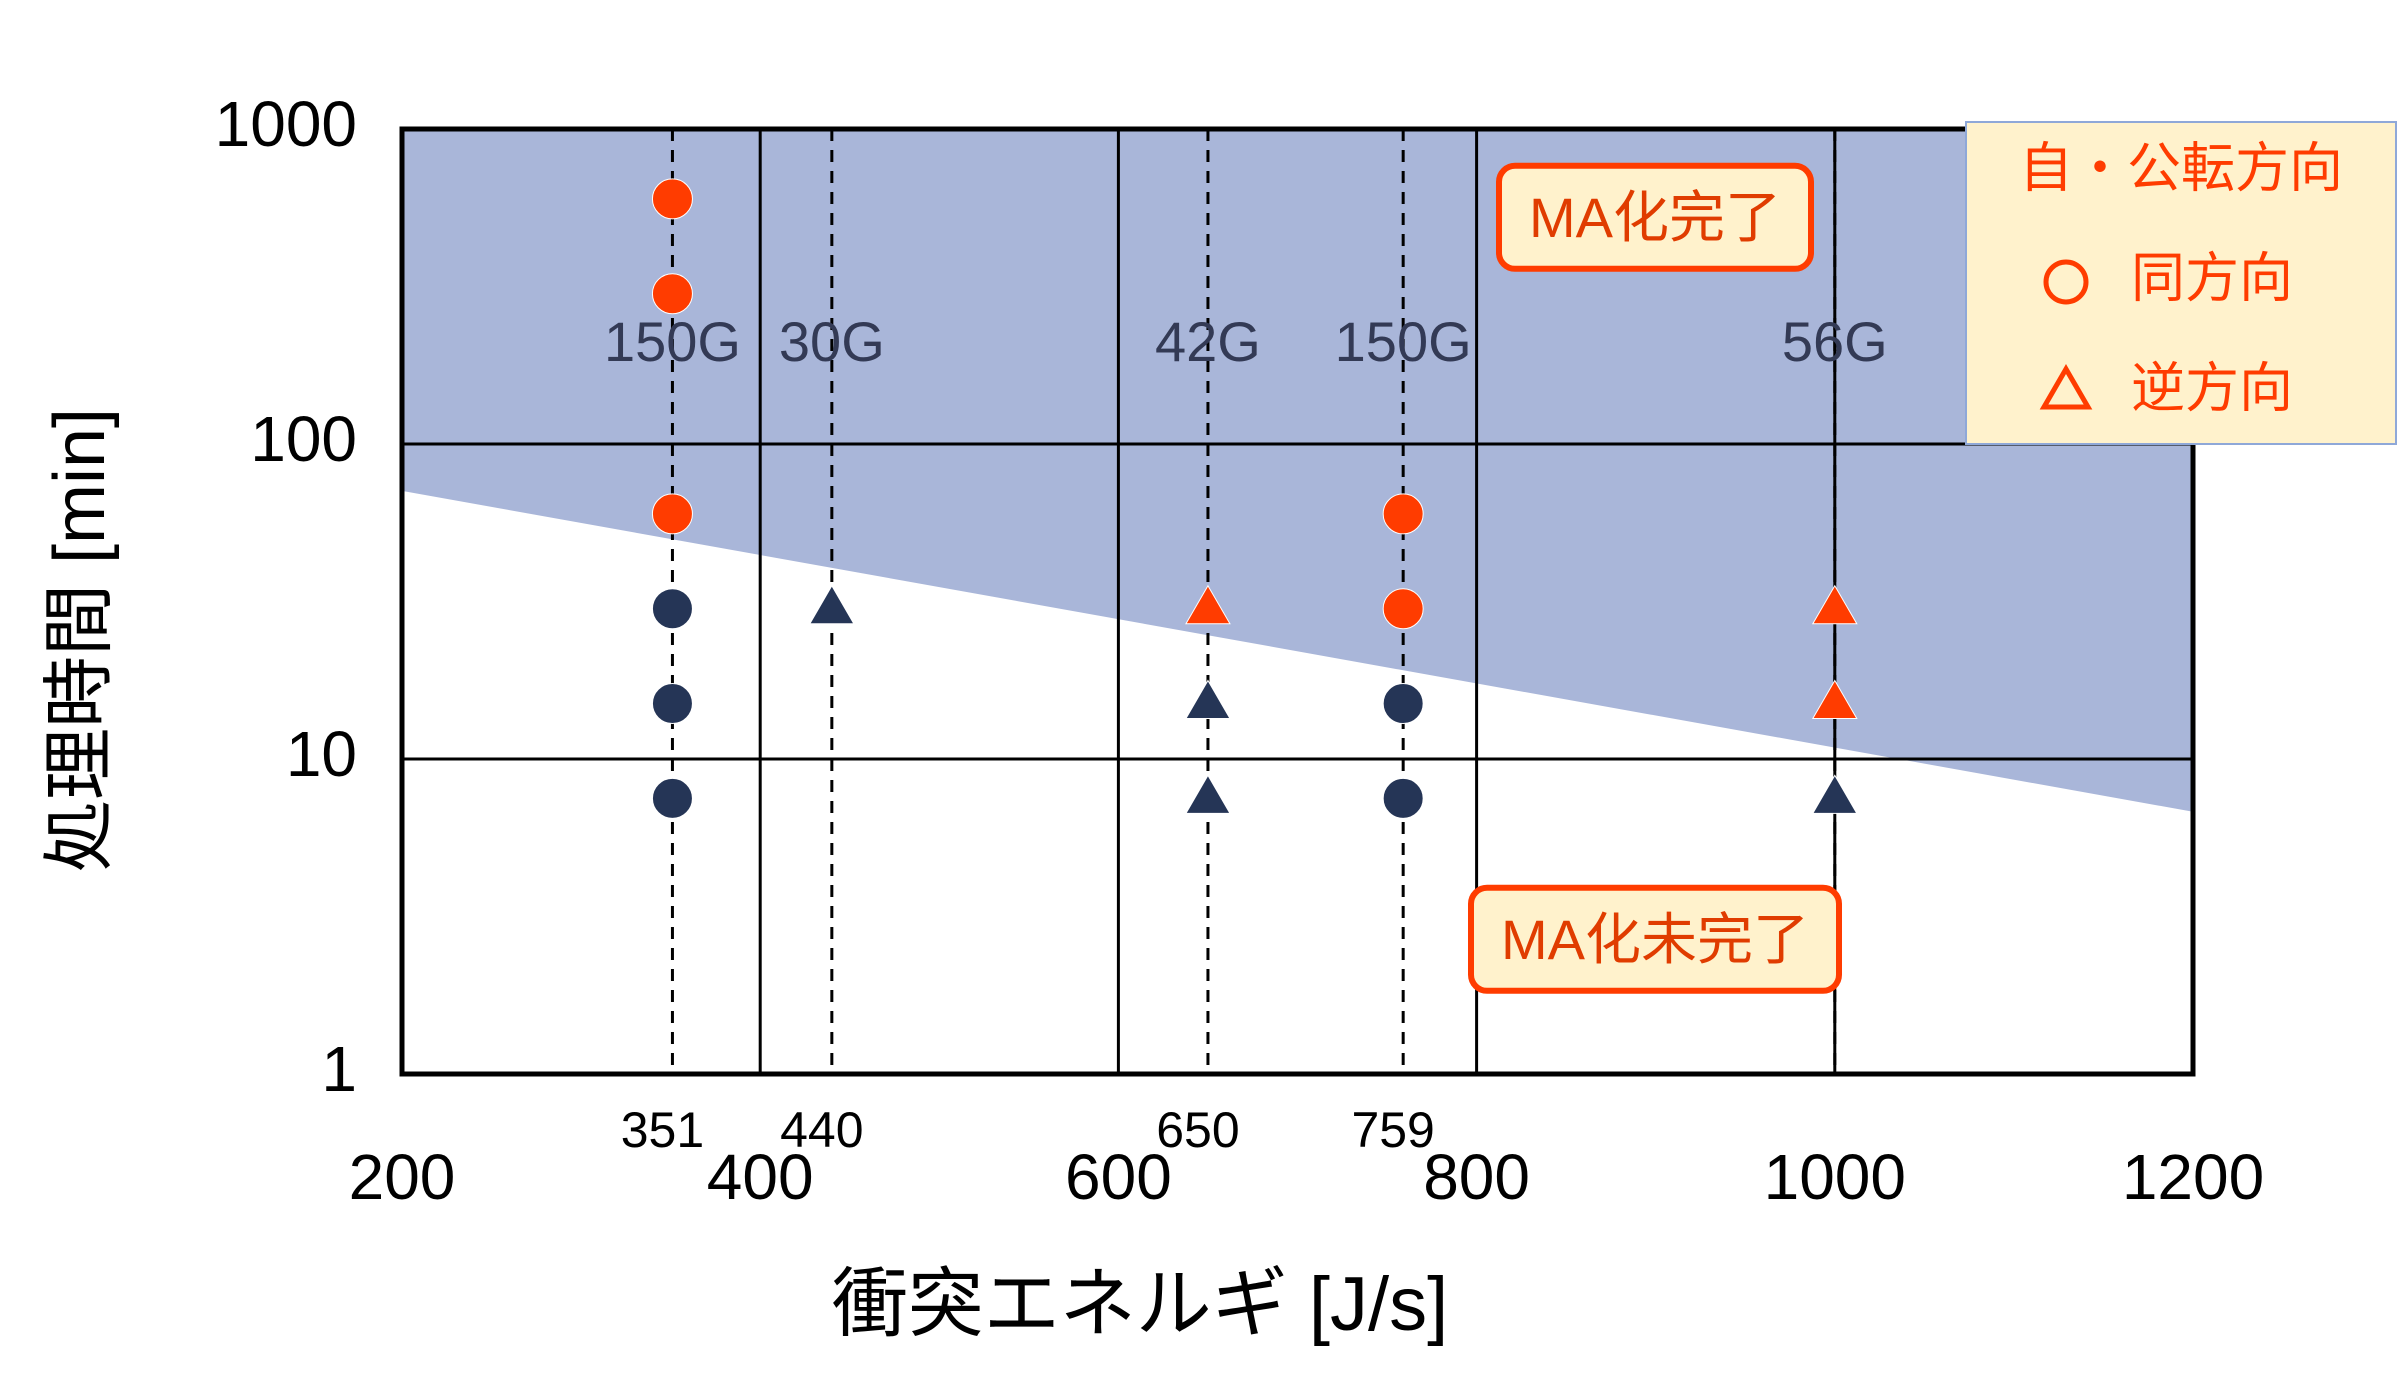 Image resolution: width=2400 pixels, height=1400 pixels. What do you see at coordinates (1835, 1177) in the screenshot?
I see `x-tick-label: 1000` at bounding box center [1835, 1177].